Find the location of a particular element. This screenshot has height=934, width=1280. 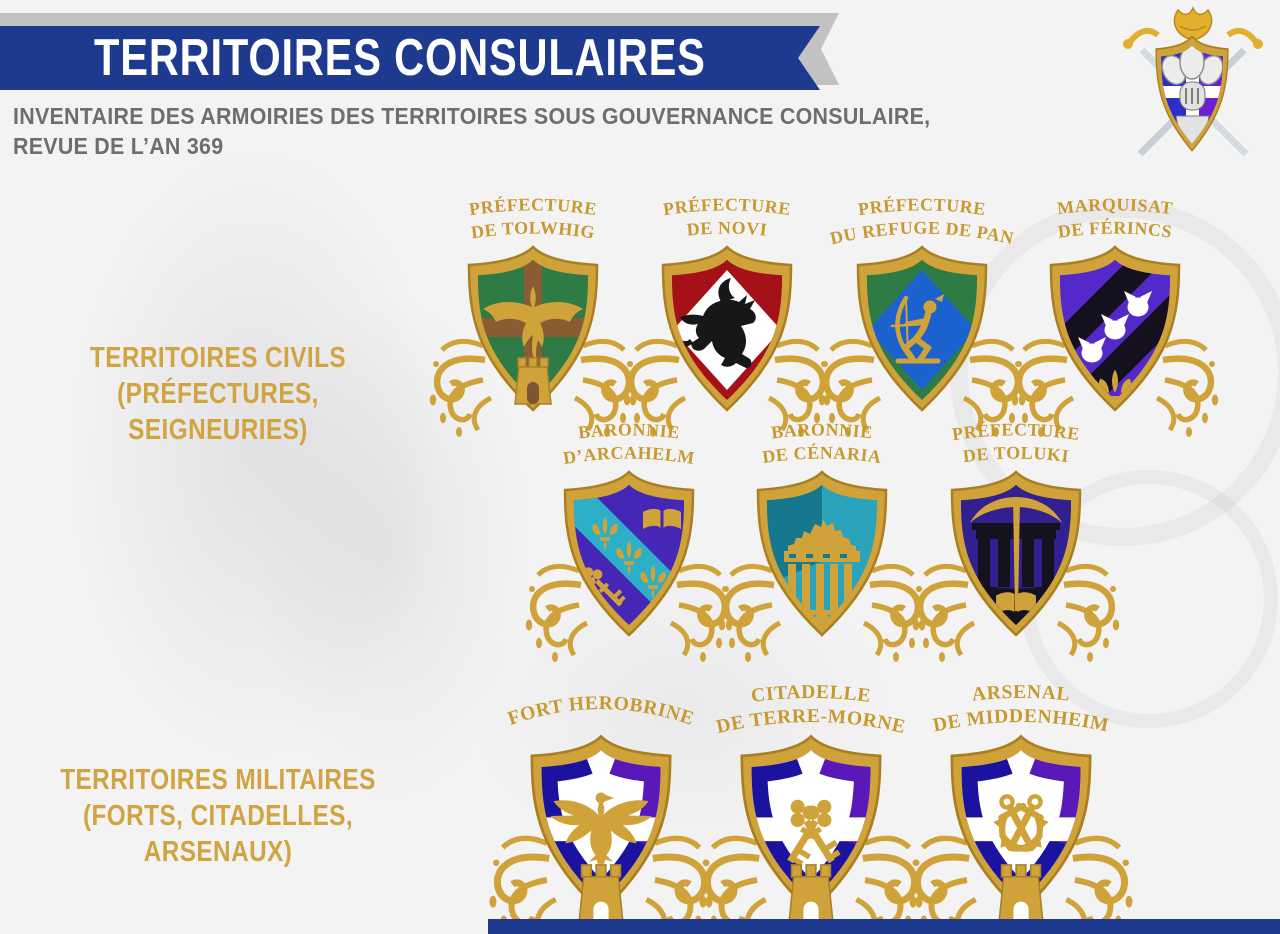

pickaxe-icon is located at coordinates (1016, 554).